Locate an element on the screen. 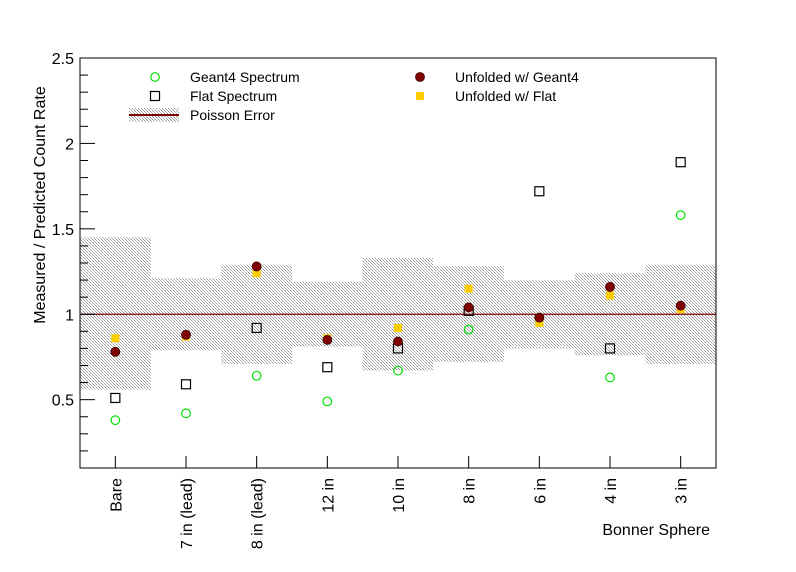 The width and height of the screenshot is (796, 572). legend-label: Unfolded w/ Geant4 is located at coordinates (517, 77).